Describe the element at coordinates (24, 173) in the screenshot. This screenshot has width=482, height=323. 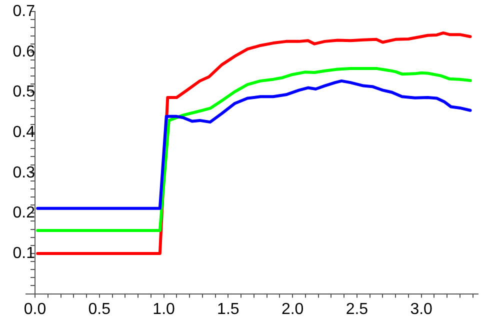
I see `y-tick-label: 0.3` at that location.